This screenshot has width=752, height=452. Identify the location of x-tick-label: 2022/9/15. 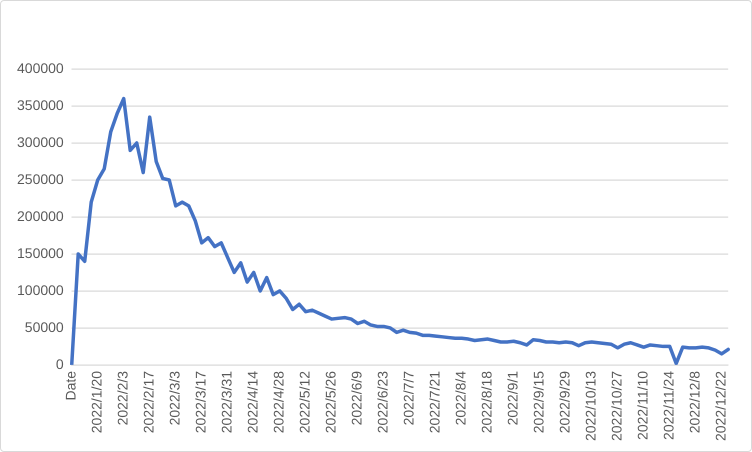
(538, 402).